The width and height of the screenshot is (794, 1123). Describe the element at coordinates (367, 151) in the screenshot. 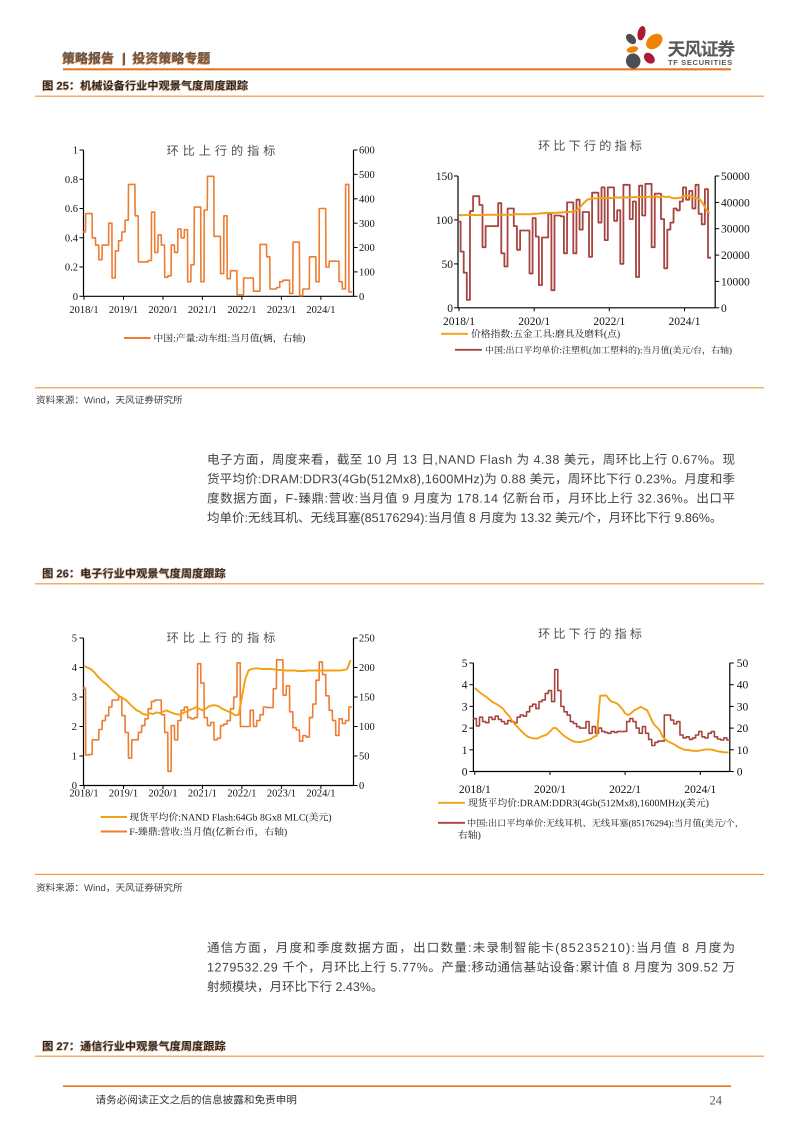

I see `svg-text: 600` at that location.